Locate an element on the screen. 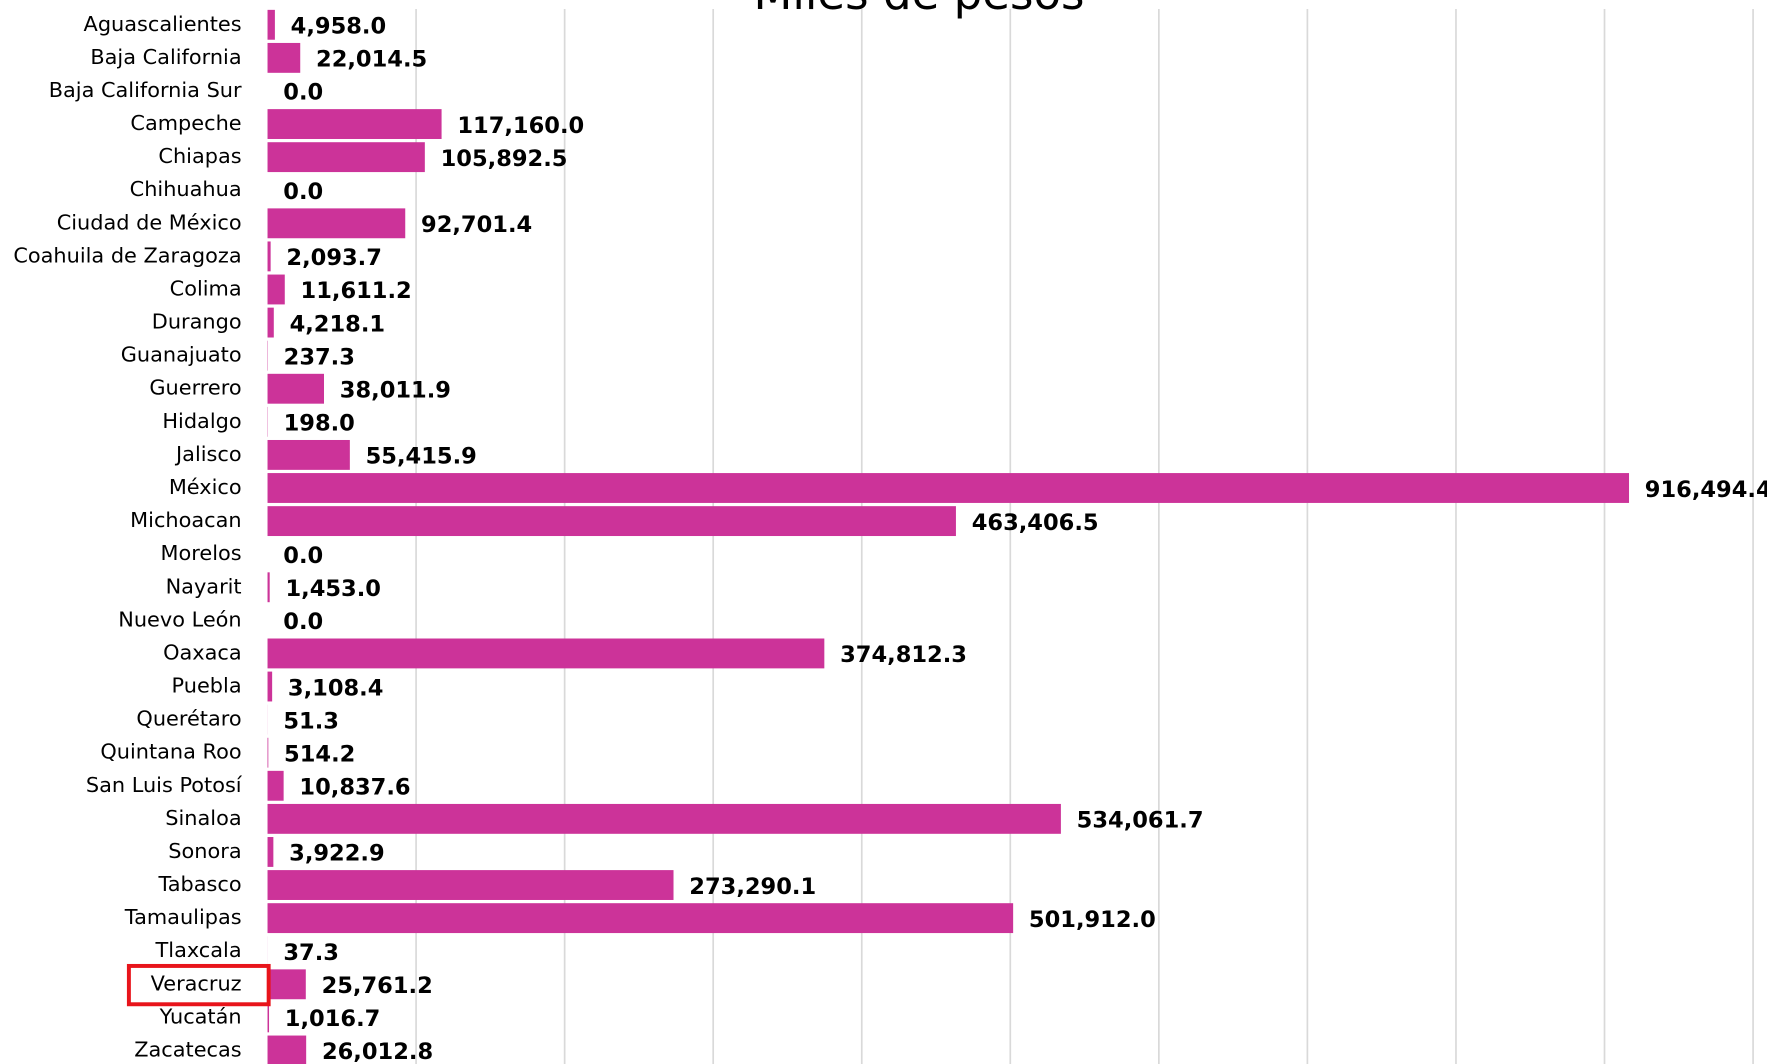 Image resolution: width=1767 pixels, height=1064 pixels. category-label: Hidalgo is located at coordinates (201, 421).